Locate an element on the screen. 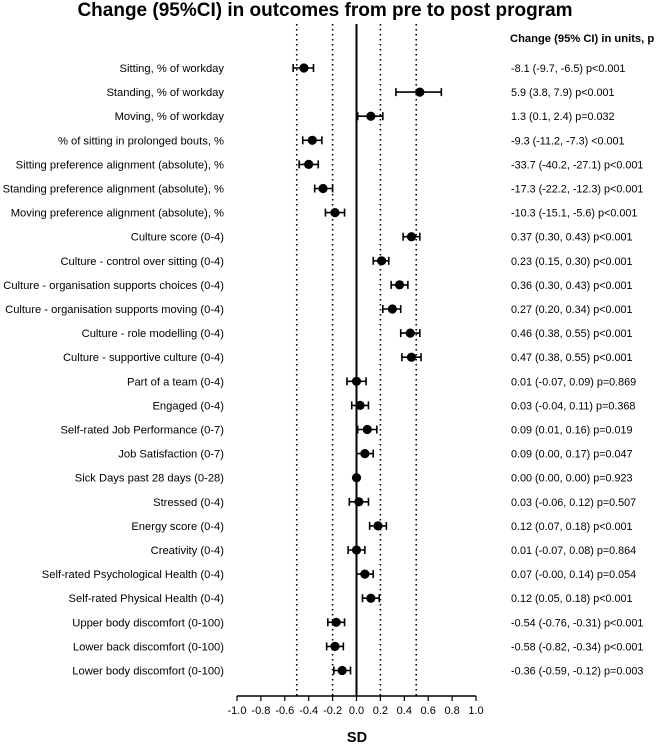  row-annotation: 0.01 (-0.07, 0.09) p=0.869 is located at coordinates (573, 382).